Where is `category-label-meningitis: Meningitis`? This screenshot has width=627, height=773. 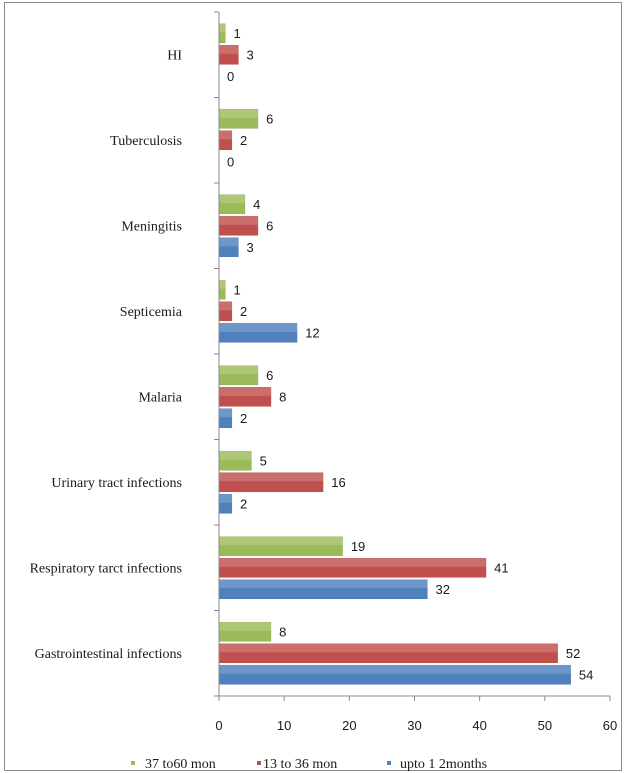 category-label-meningitis: Meningitis is located at coordinates (151, 226).